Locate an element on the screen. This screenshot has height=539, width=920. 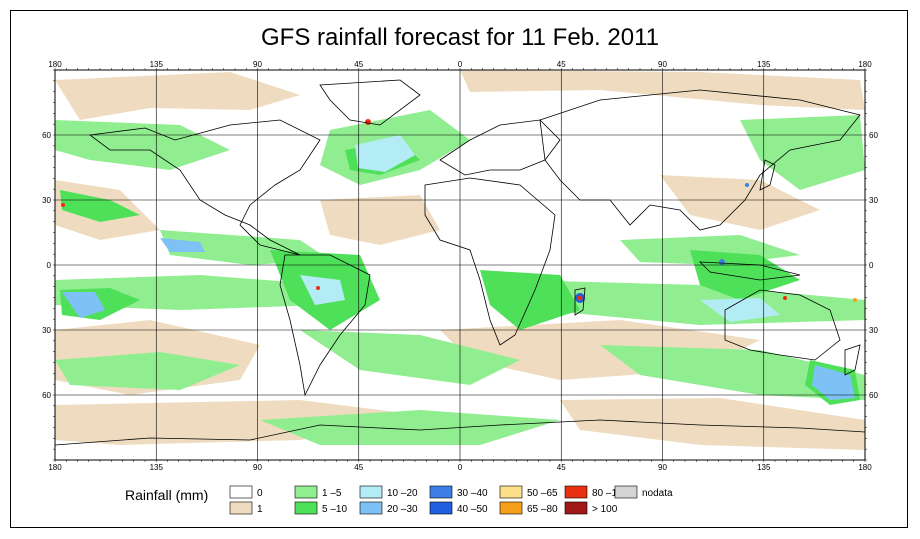
top-lon-tick-label: 0 is located at coordinates (460, 64).